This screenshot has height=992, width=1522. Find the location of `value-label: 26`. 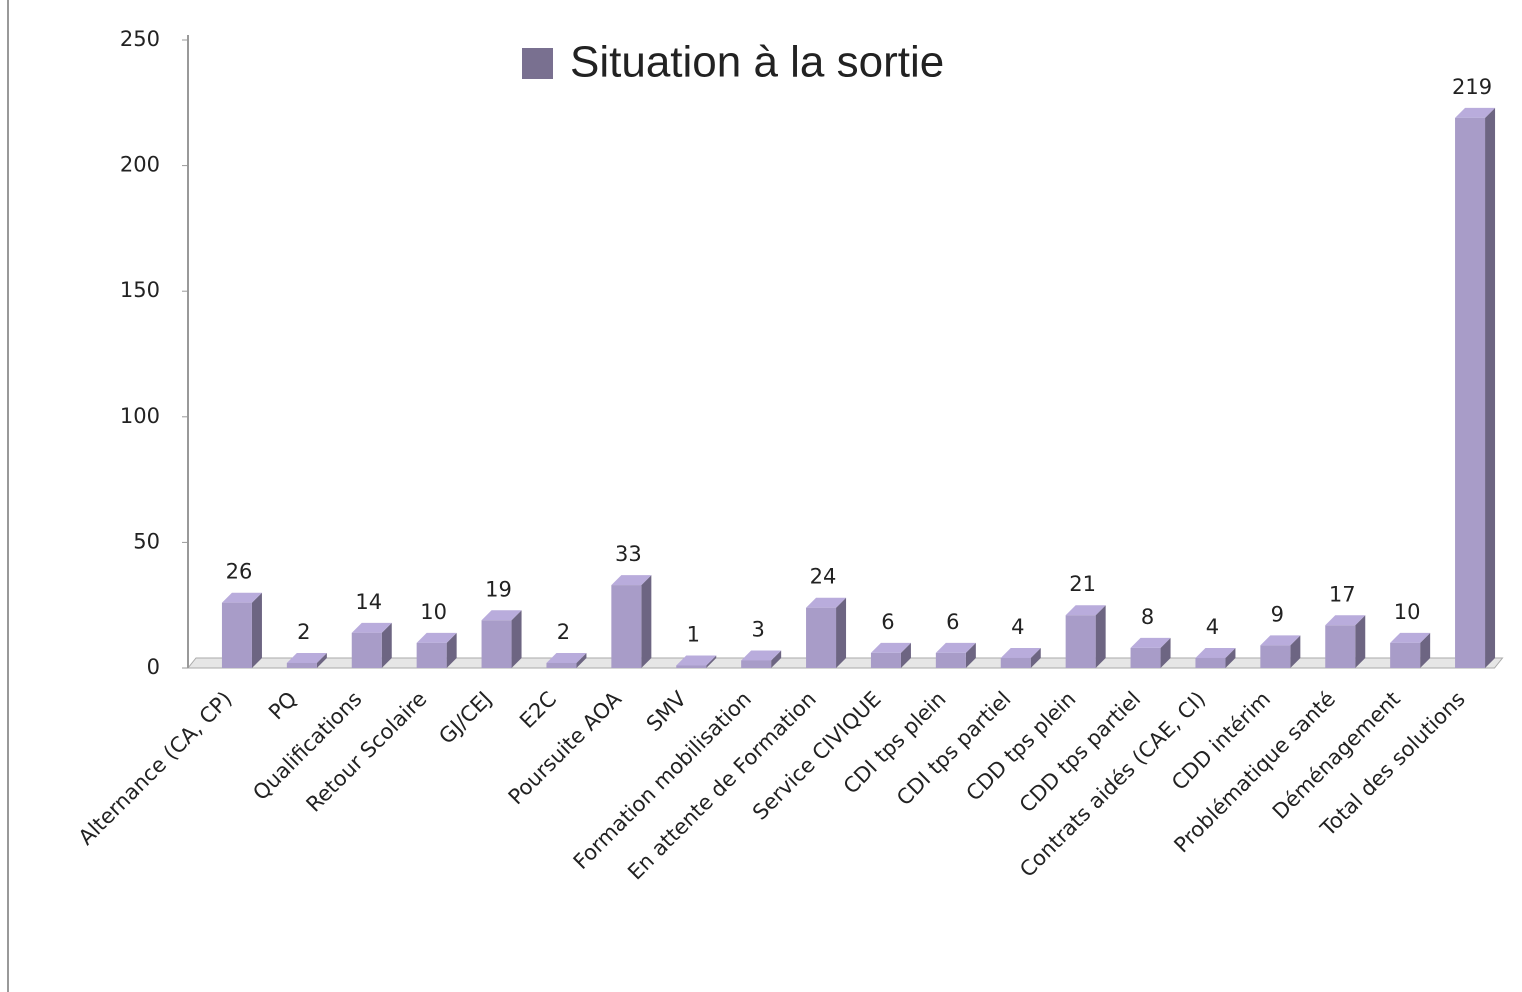

value-label: 26 is located at coordinates (239, 572).